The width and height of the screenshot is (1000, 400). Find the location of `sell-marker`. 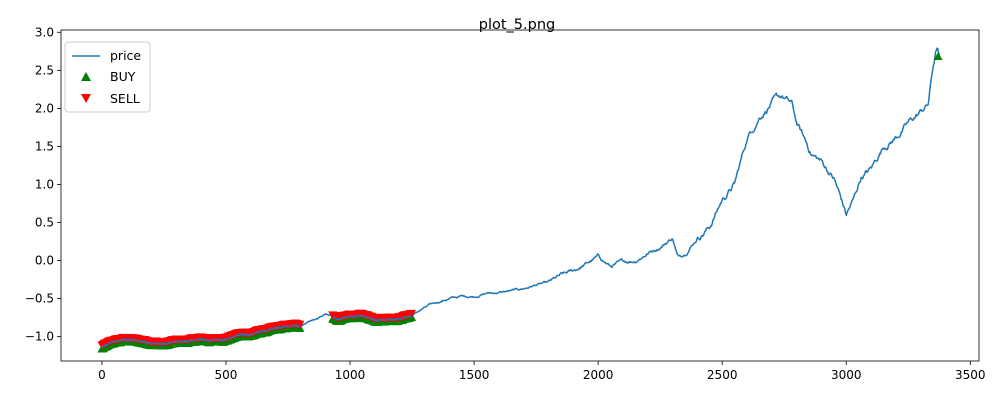

sell-marker is located at coordinates (300, 324).